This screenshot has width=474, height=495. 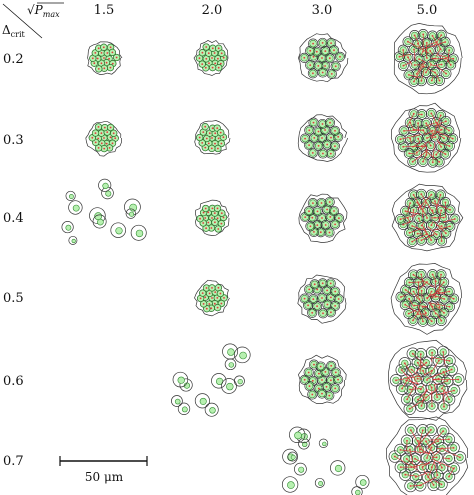 What do you see at coordinates (103, 470) in the screenshot?
I see `scale-bar: 50 μm` at bounding box center [103, 470].